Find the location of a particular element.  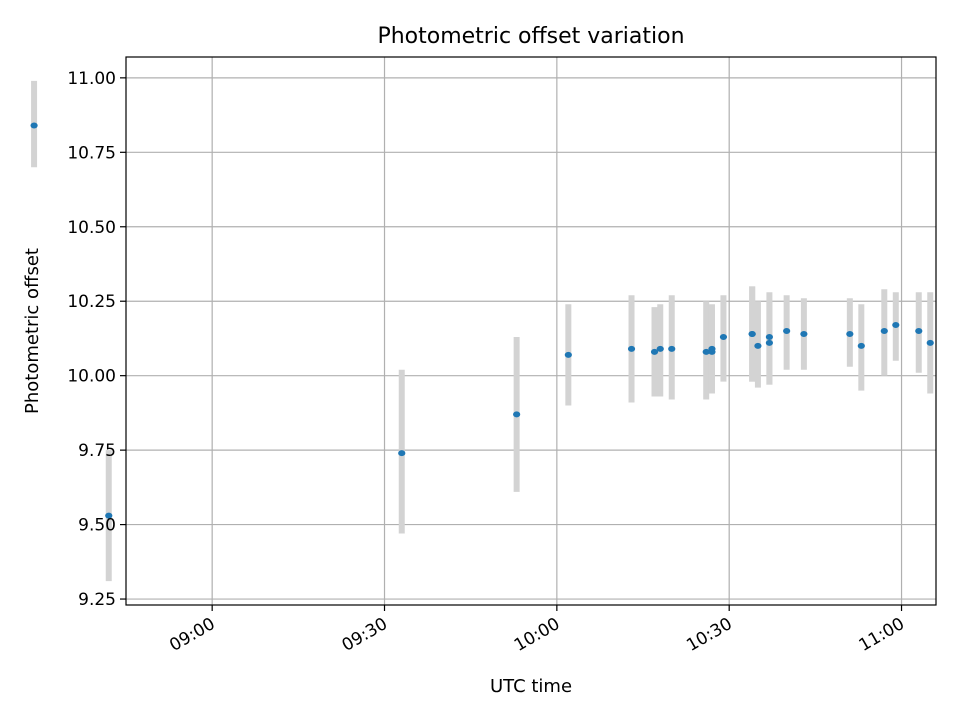

x-tick-label: 09:00 is located at coordinates (192, 635).